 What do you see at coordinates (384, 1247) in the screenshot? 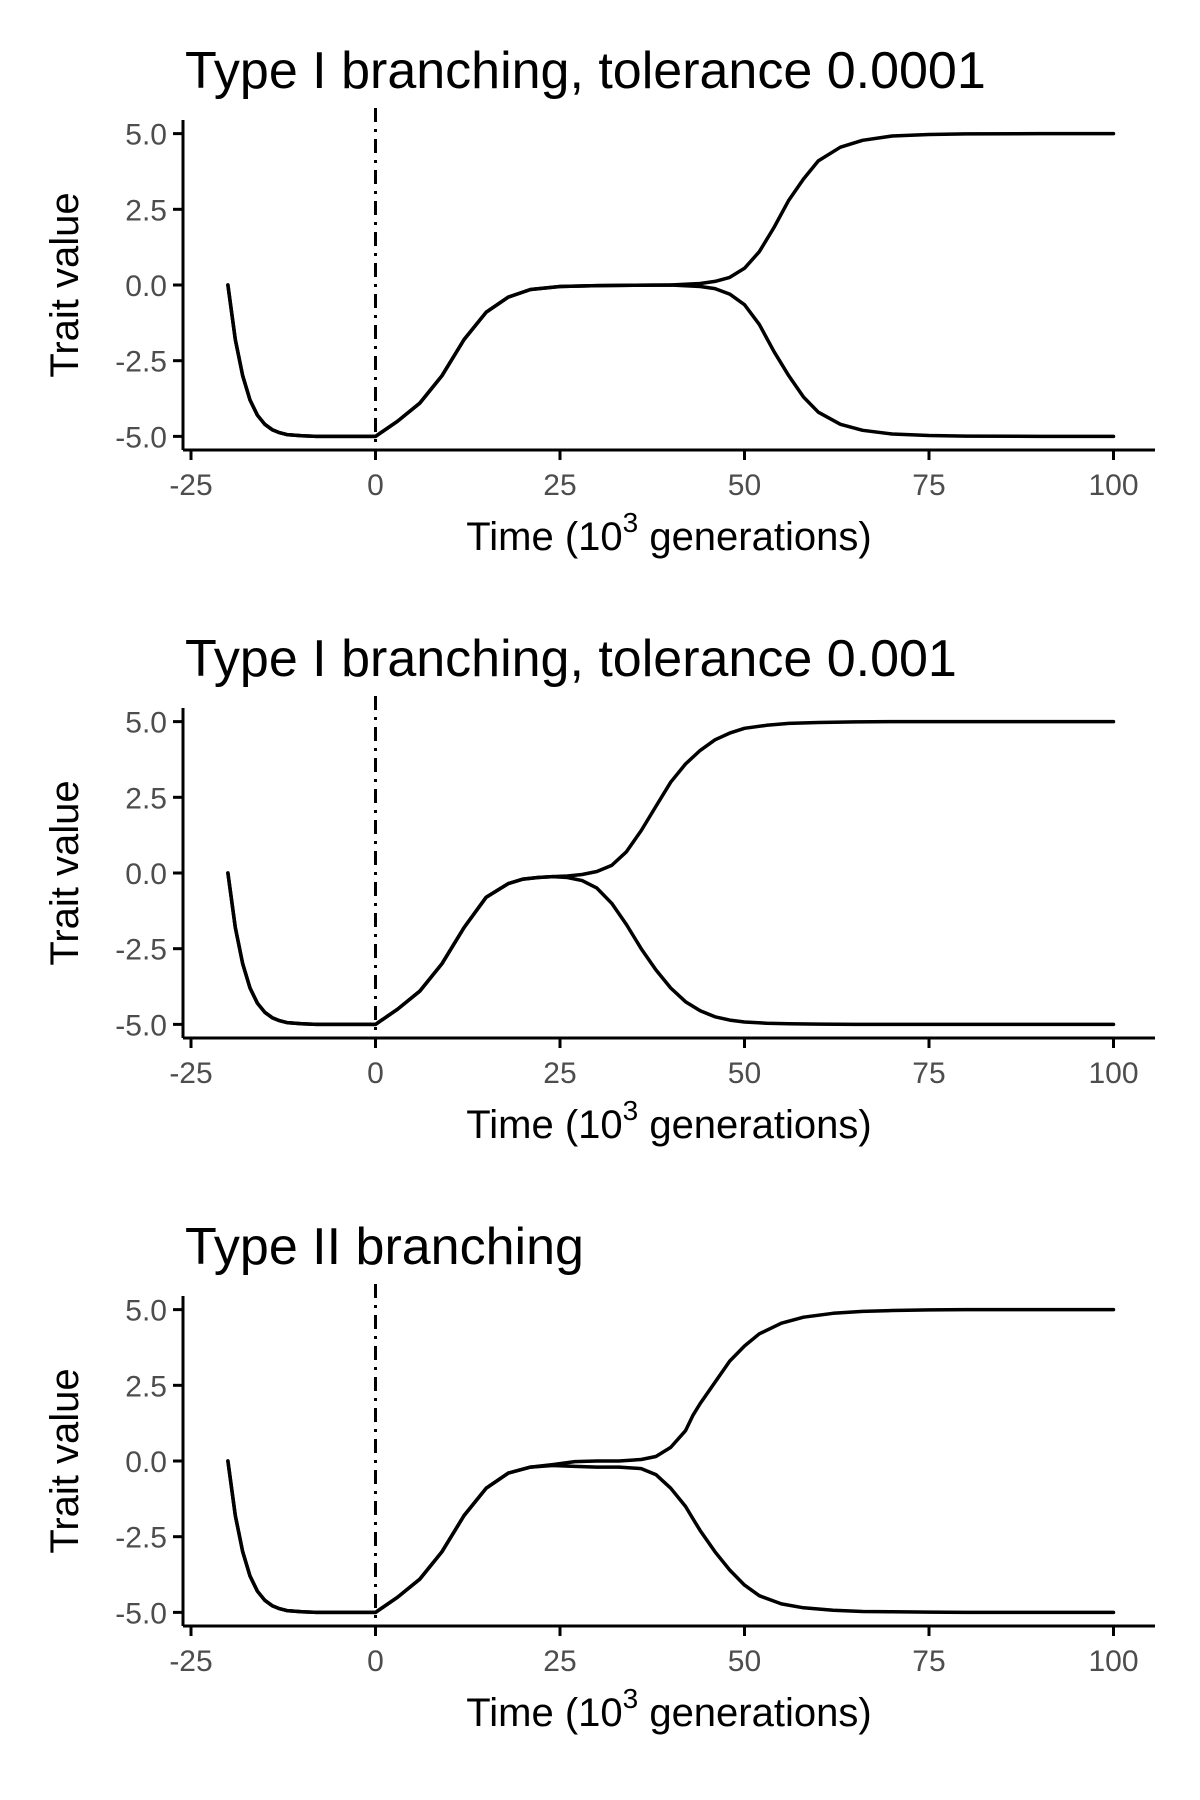
I see `chart-title: Type II branching` at bounding box center [384, 1247].